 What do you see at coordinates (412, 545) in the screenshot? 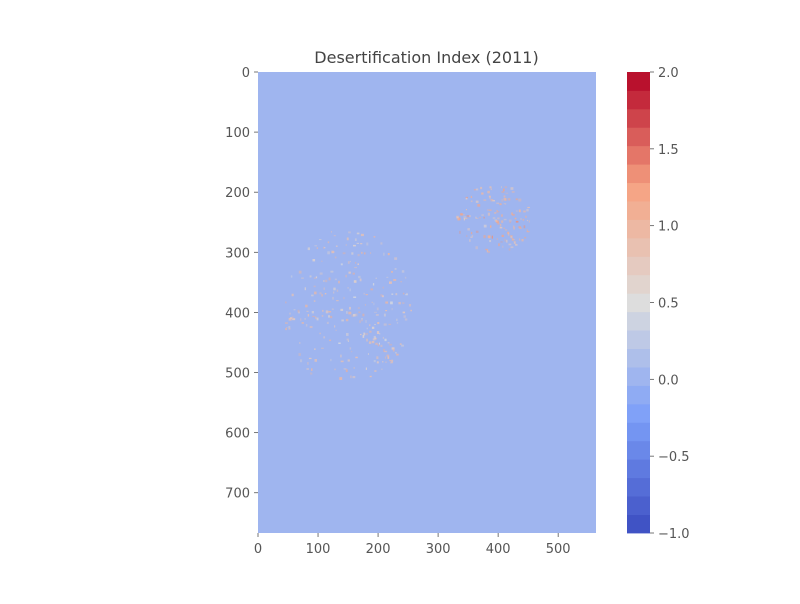
I see `x-axis: 0 100 200 300 400 500` at bounding box center [412, 545].